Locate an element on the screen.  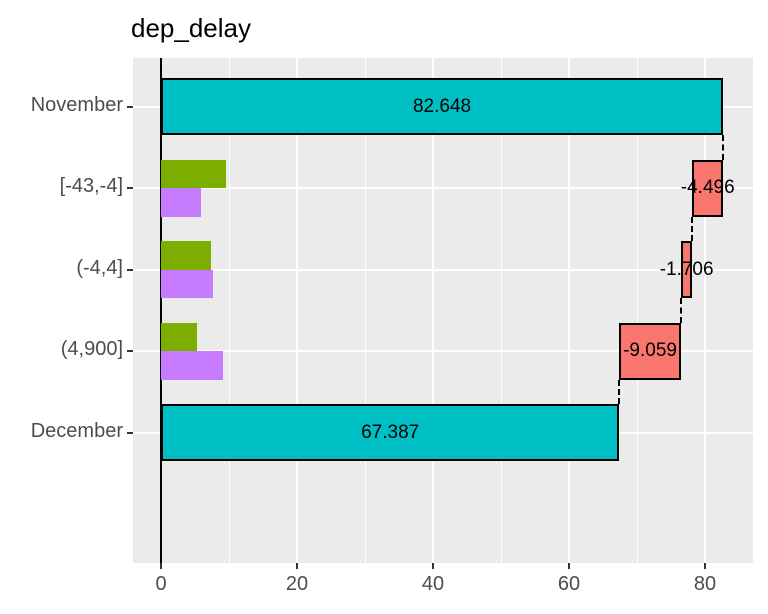
x-tick-label: 40 is located at coordinates (433, 584).